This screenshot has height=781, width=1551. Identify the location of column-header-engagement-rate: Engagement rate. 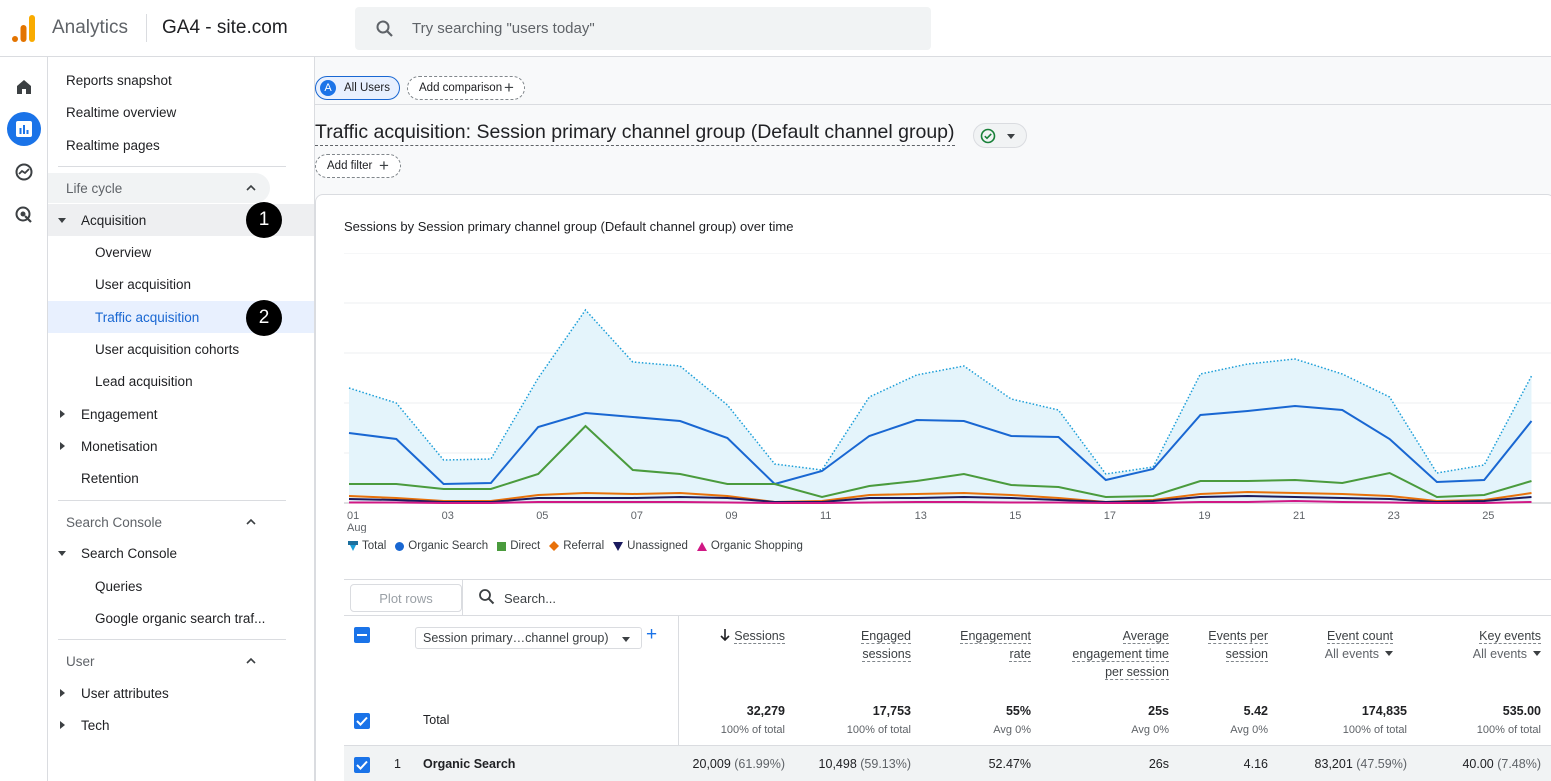
(995, 645).